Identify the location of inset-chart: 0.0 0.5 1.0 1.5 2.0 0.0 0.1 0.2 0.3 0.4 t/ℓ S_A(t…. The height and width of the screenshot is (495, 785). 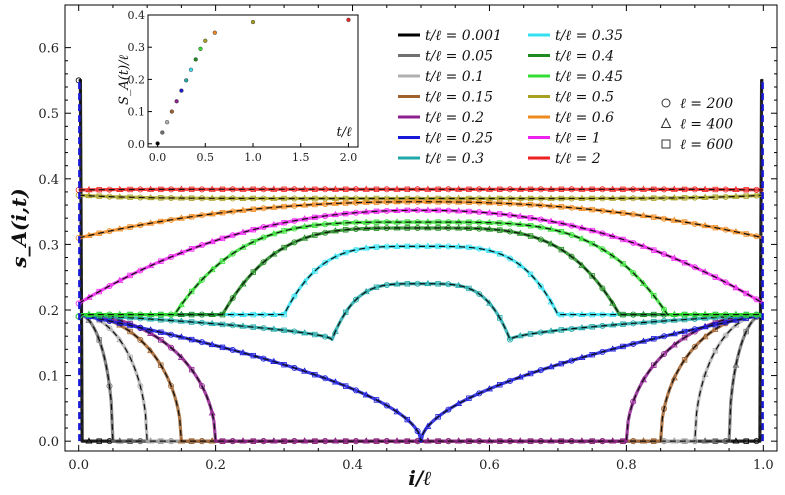
(238, 86).